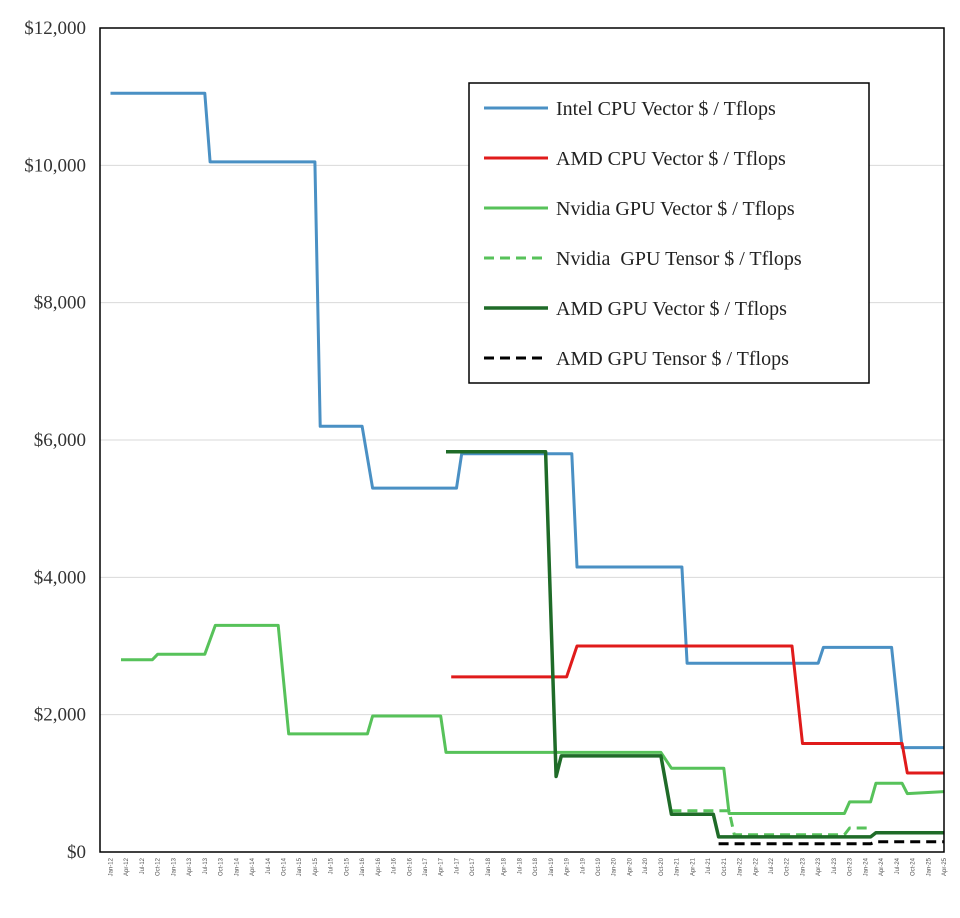  What do you see at coordinates (253, 866) in the screenshot?
I see `x-tick-label: Apr-14` at bounding box center [253, 866].